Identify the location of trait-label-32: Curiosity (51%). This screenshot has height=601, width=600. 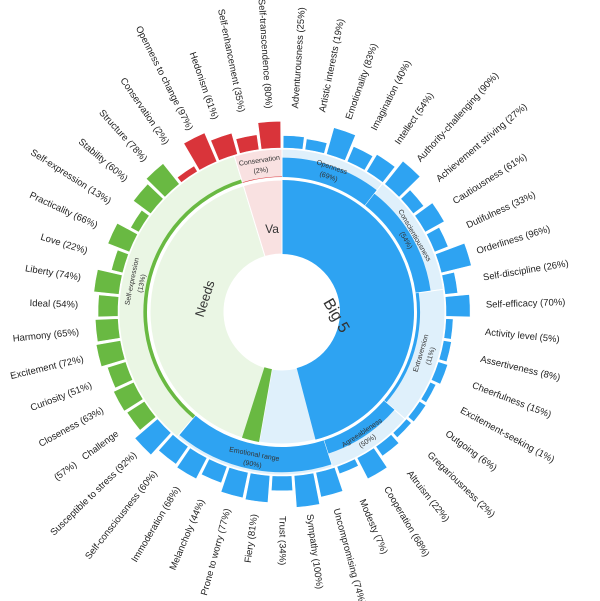
(61, 397).